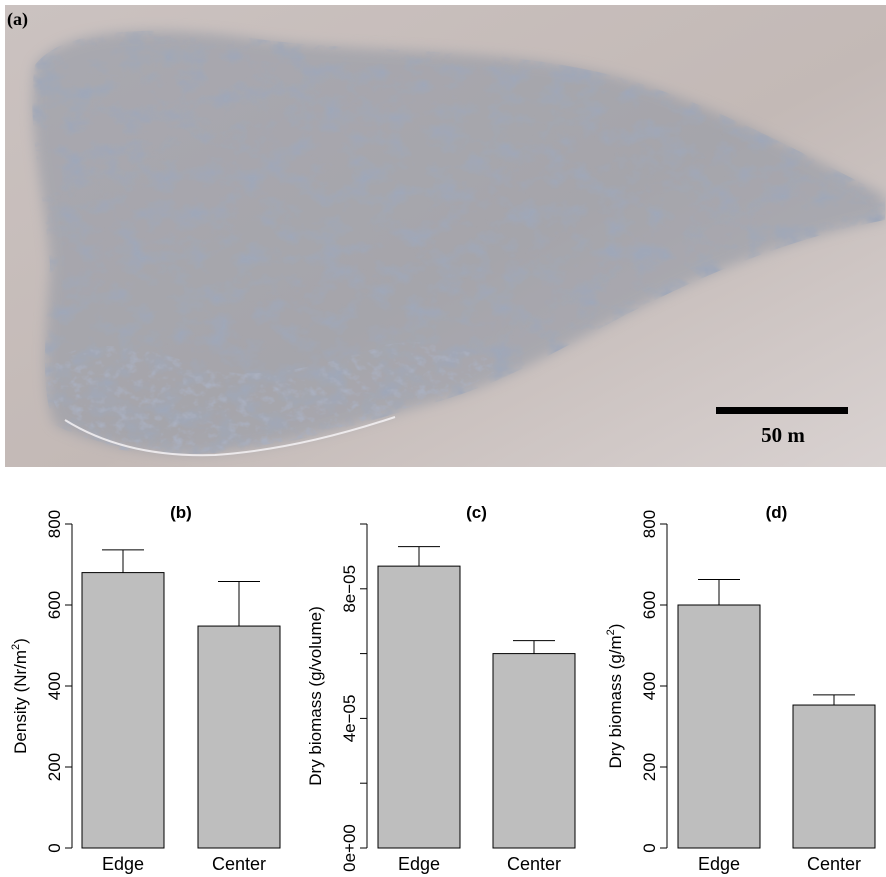 The image size is (886, 877). I want to click on chart-3-y-axis-title: Dry biomass (g/m2), so click(615, 696).